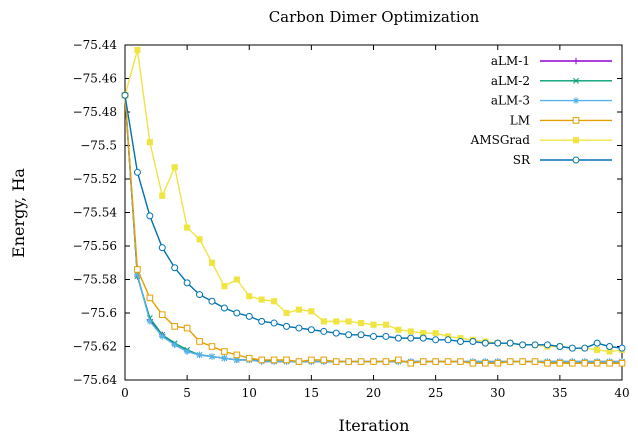  I want to click on y-tick-label: −75.52, so click(95, 179).